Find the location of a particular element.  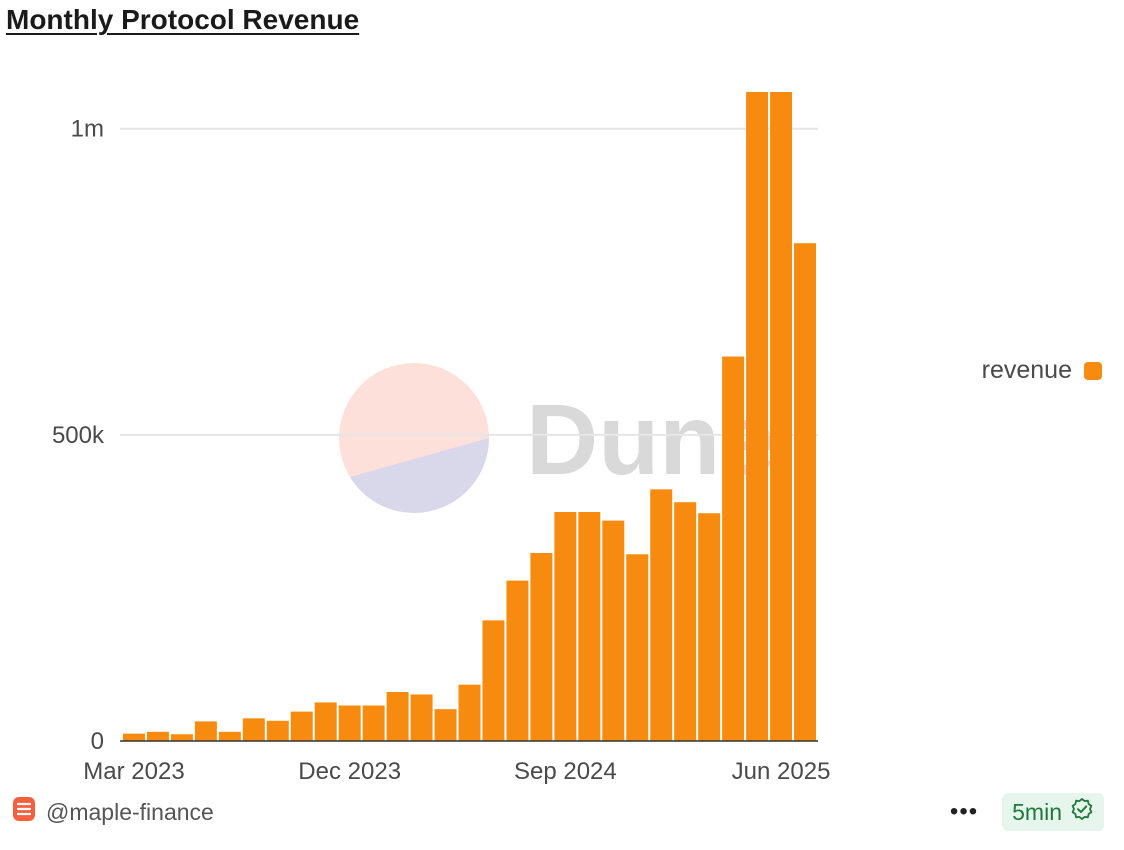

refresh-interval-label: 5min is located at coordinates (1037, 811).